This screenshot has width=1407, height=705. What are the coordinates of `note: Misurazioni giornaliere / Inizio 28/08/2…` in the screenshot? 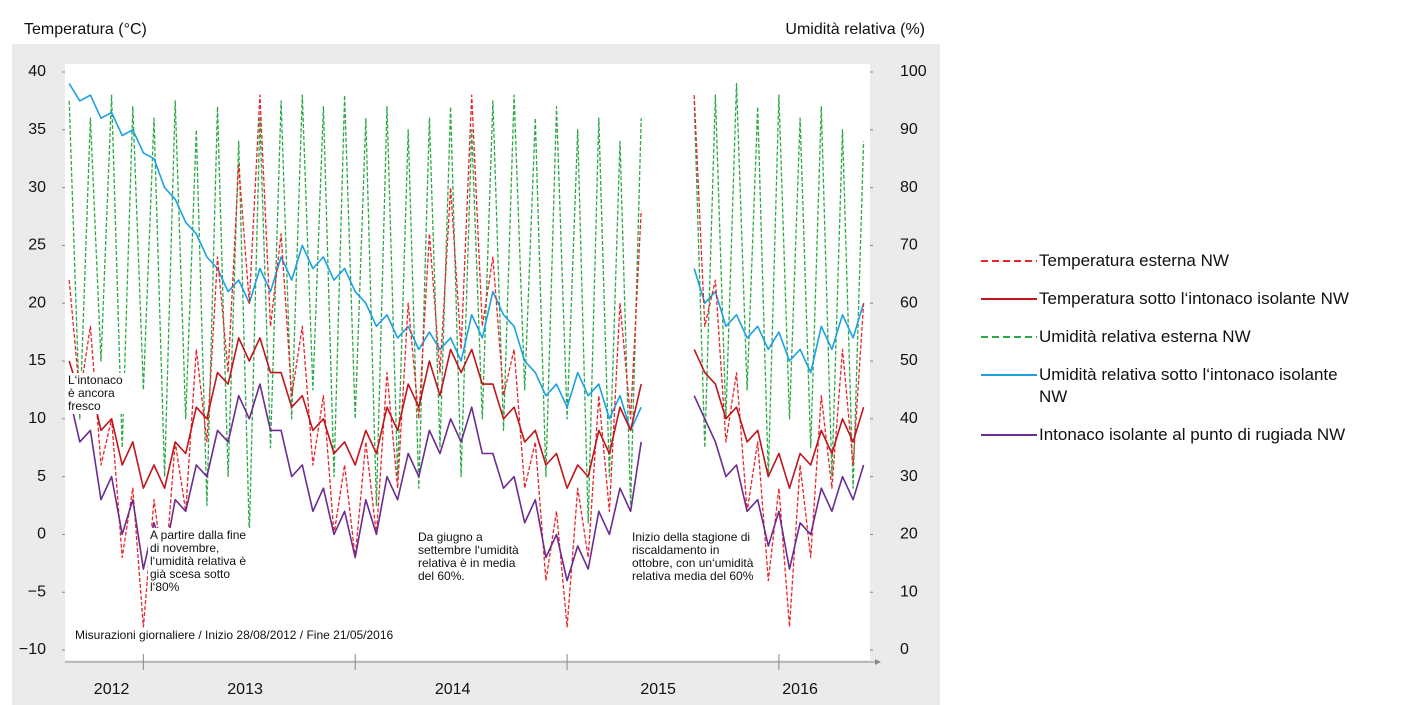 It's located at (234, 635).